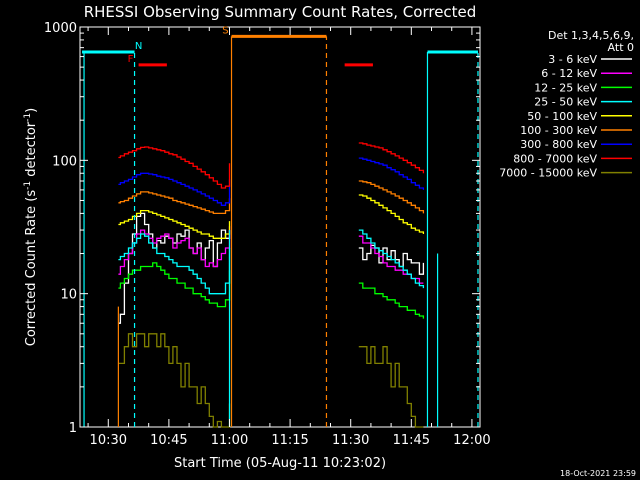 The image size is (640, 480). I want to click on legend-label-4: 50 - 100 keV, so click(562, 116).